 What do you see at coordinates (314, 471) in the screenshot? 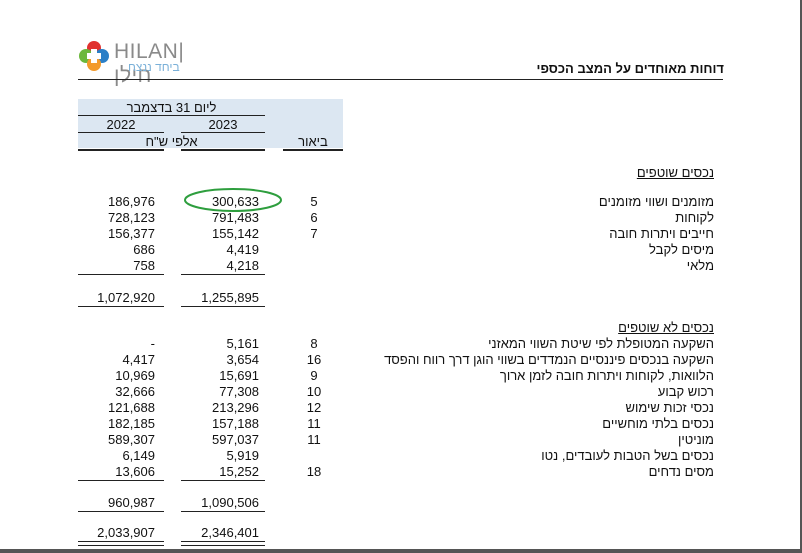
I see `note-ref: 18` at bounding box center [314, 471].